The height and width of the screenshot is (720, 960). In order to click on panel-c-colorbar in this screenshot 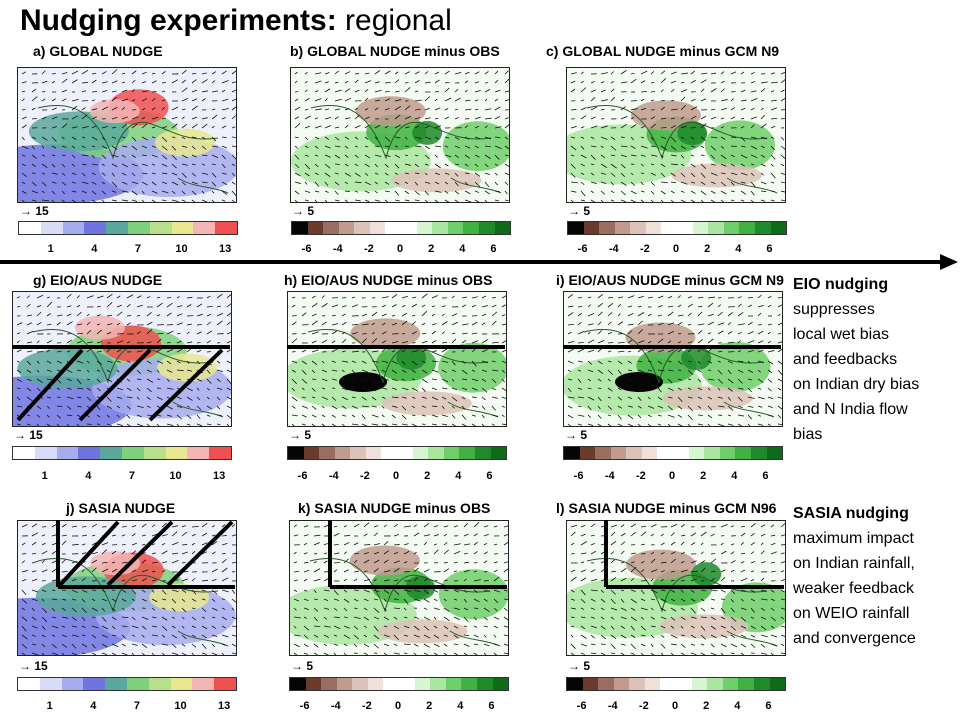, I will do `click(677, 228)`.